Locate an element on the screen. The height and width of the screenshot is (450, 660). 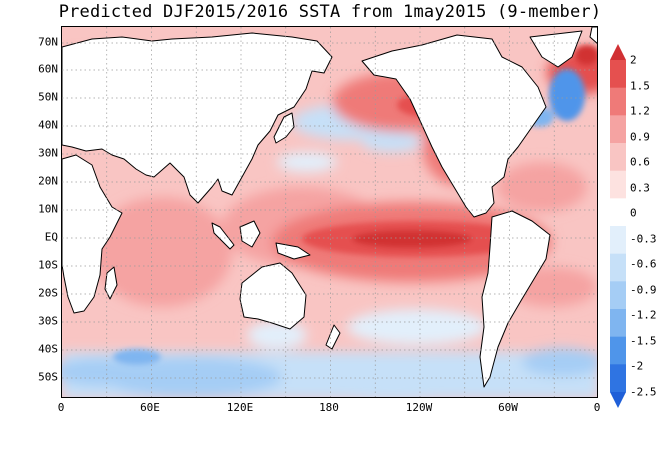
colorbar-tick-label: -2.5 is located at coordinates (643, 392).